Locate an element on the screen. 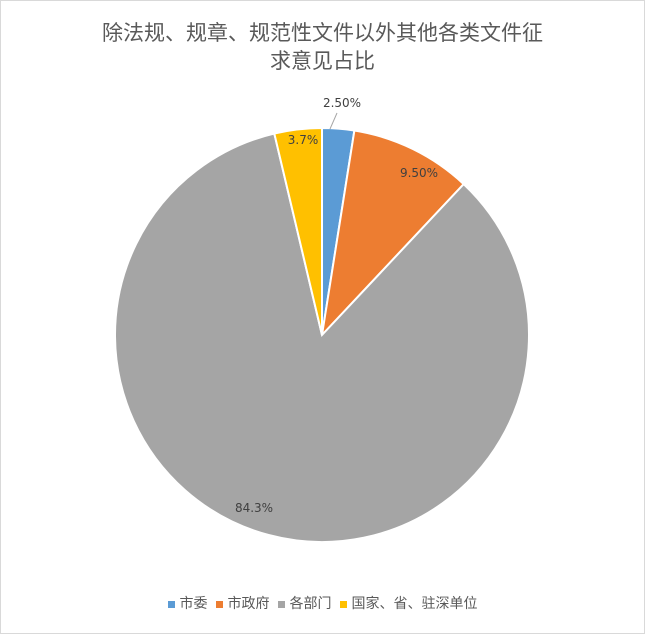  legend-item-0: 市委 is located at coordinates (187, 603).